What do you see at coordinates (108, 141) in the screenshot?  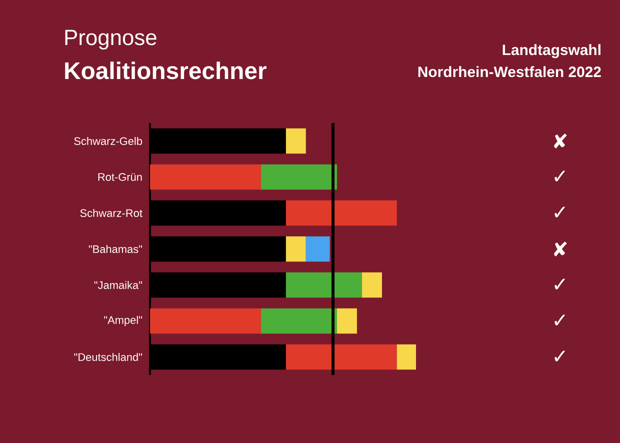 I see `y-tick-label: Schwarz-Gelb` at bounding box center [108, 141].